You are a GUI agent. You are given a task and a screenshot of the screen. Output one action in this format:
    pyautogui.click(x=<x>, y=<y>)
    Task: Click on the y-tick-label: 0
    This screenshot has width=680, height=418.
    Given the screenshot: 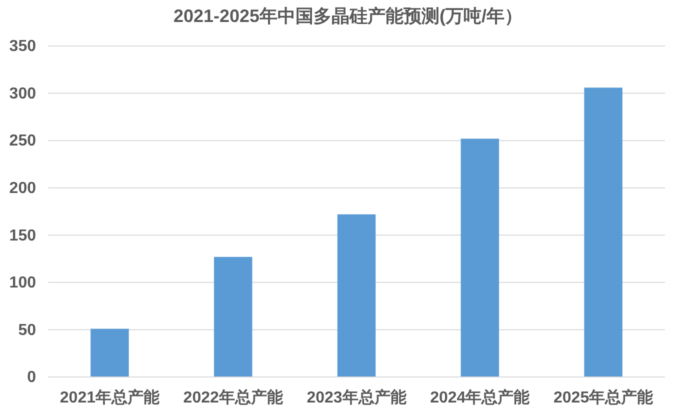 What is the action you would take?
    pyautogui.click(x=31, y=377)
    